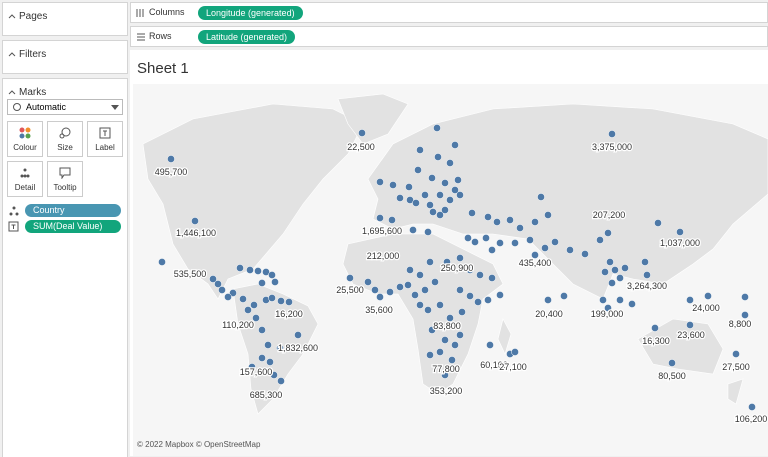  I want to click on marks-heading: Marks, so click(33, 92).